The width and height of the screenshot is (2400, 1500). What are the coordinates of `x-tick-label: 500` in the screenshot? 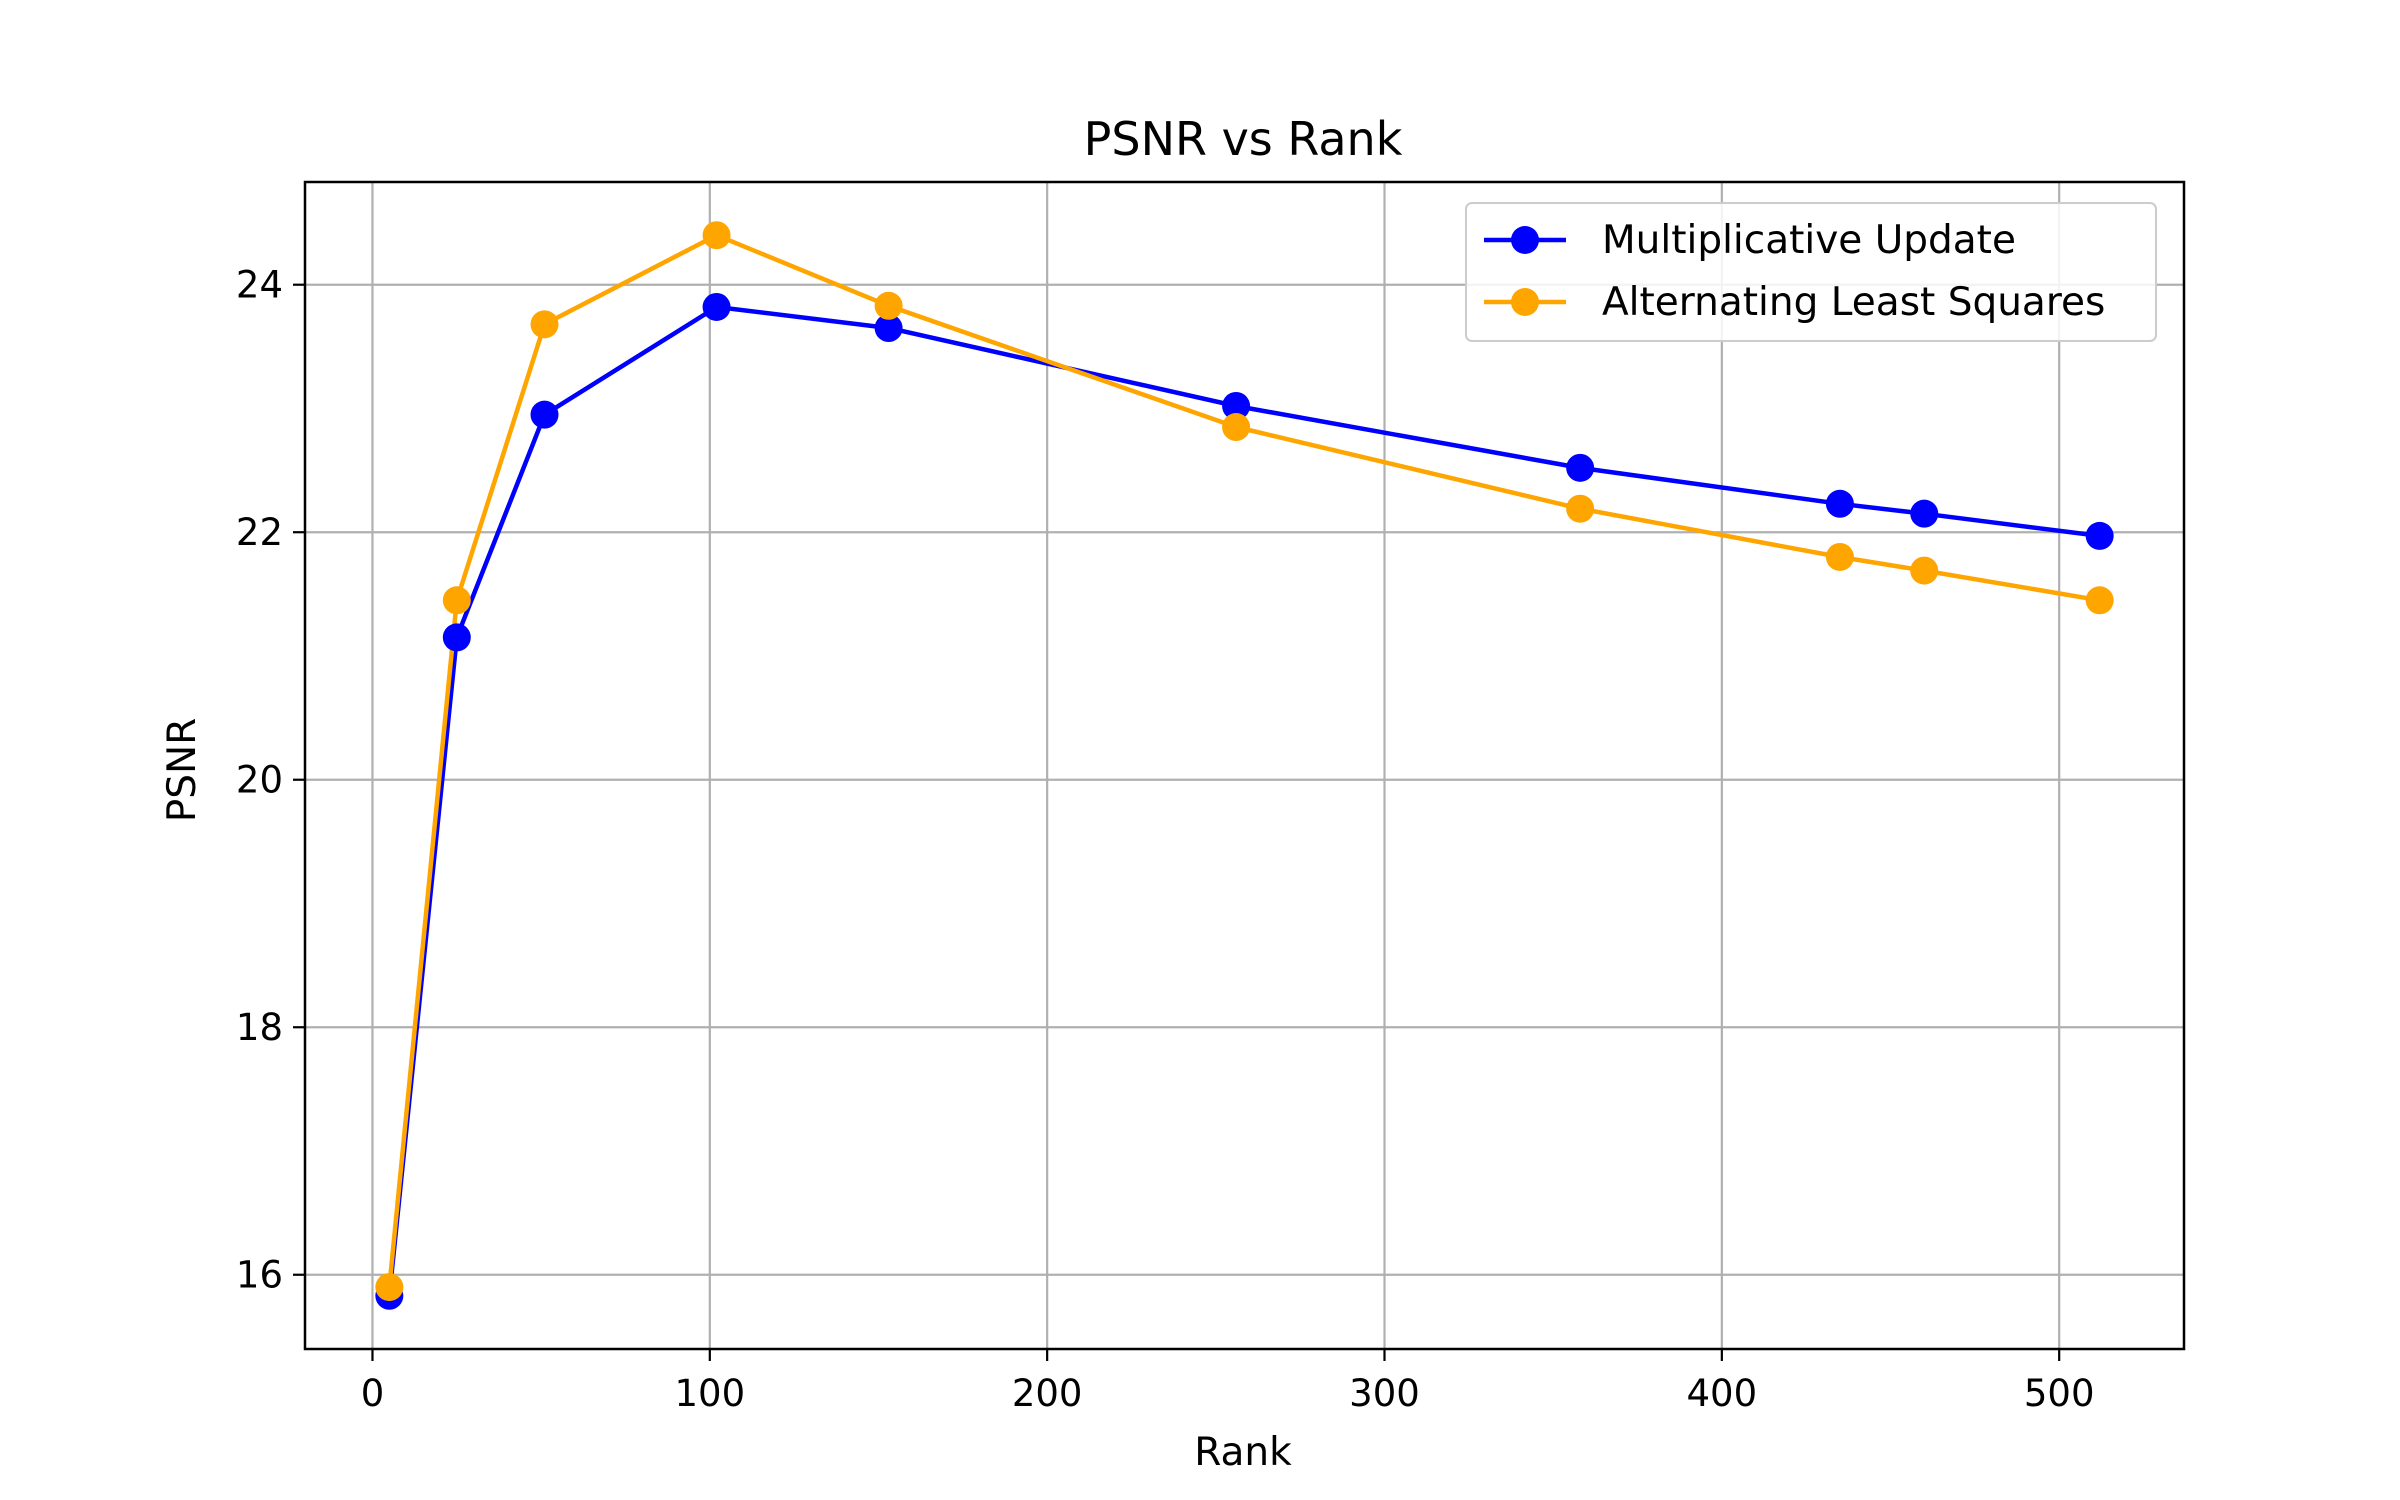 It's located at (2059, 1393).